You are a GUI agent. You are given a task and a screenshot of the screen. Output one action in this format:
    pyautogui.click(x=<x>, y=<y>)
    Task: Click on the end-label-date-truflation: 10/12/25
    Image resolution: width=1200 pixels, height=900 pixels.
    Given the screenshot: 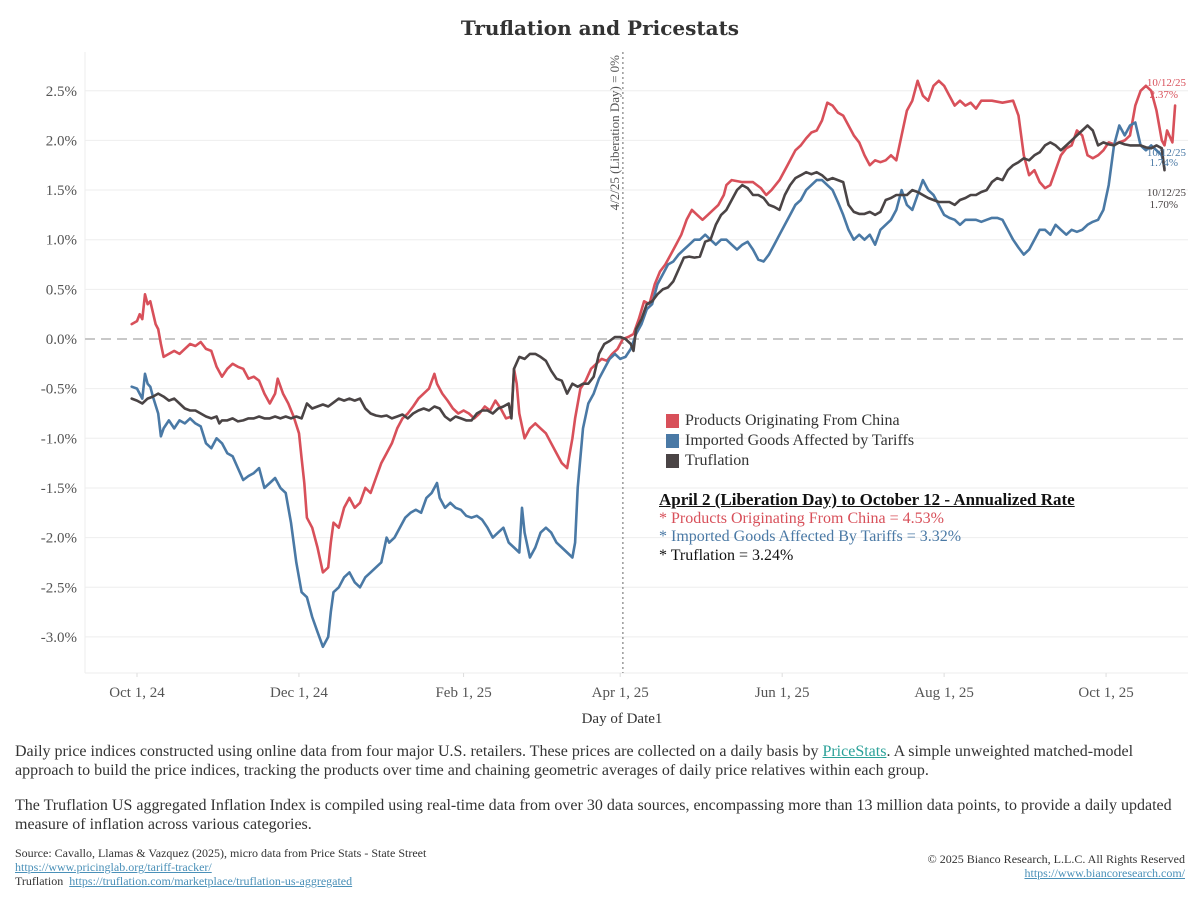 What is the action you would take?
    pyautogui.click(x=1167, y=193)
    